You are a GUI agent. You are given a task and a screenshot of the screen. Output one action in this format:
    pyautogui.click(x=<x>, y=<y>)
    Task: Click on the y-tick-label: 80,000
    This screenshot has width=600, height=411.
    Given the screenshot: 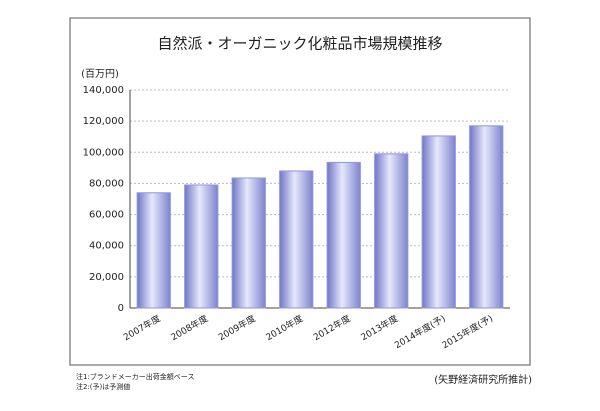 What is the action you would take?
    pyautogui.click(x=106, y=183)
    